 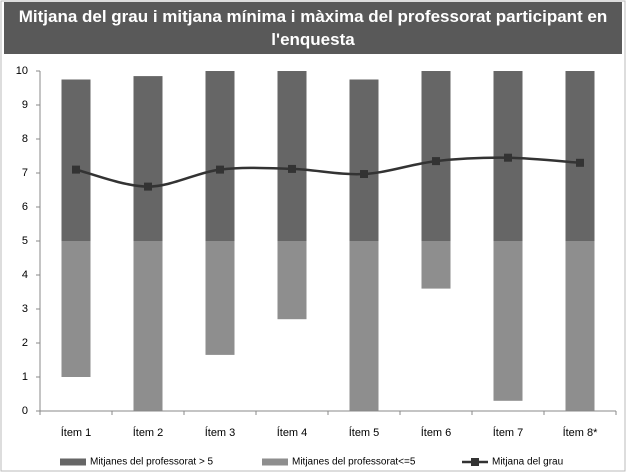 What do you see at coordinates (436, 432) in the screenshot?
I see `x-tick-label: Ítem 6` at bounding box center [436, 432].